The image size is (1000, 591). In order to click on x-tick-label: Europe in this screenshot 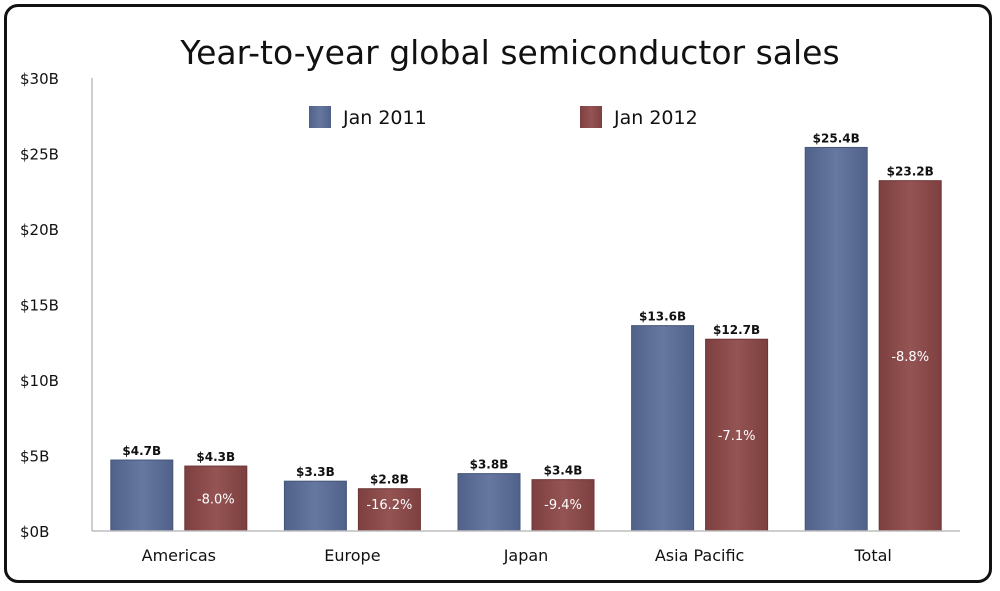, I will do `click(352, 555)`.